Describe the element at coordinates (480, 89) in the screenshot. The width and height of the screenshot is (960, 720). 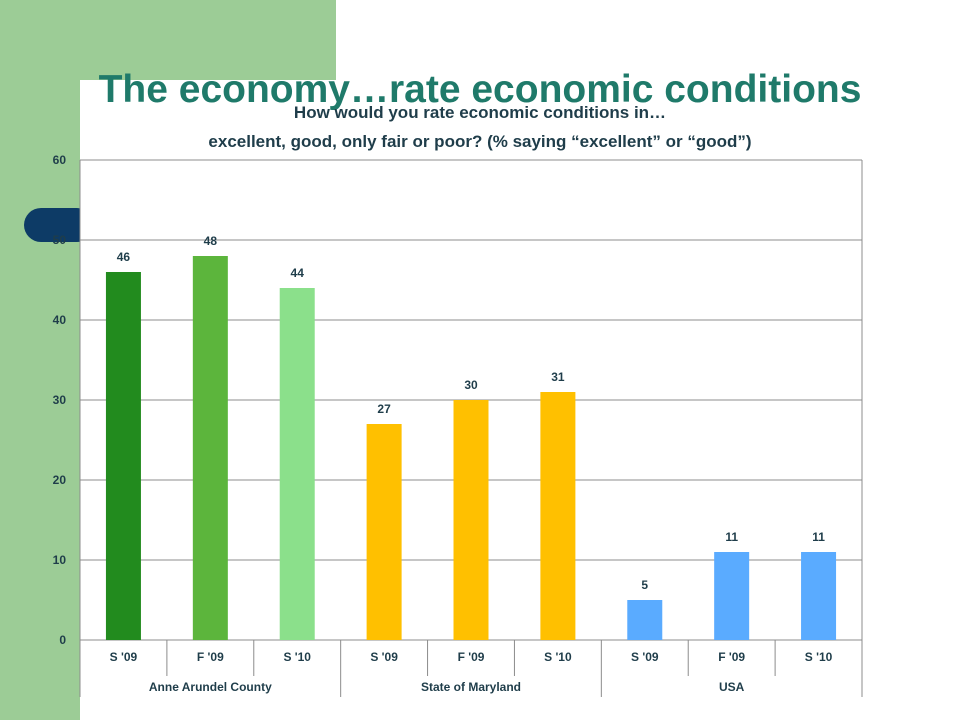
I see `slide-title: The economy…rate economic conditions` at that location.